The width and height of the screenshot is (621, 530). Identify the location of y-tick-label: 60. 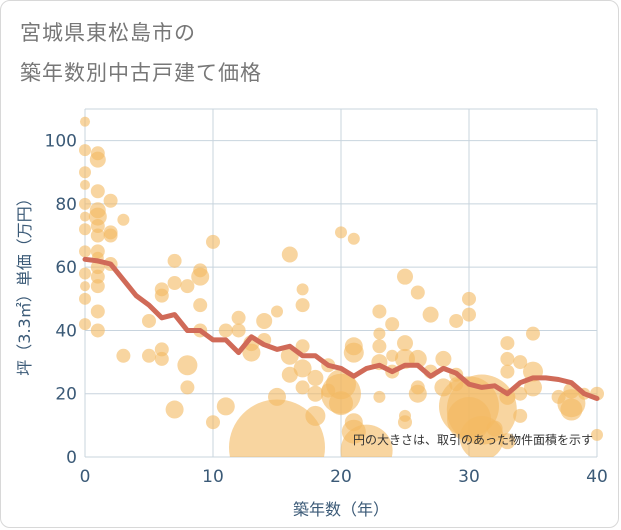
(66, 268).